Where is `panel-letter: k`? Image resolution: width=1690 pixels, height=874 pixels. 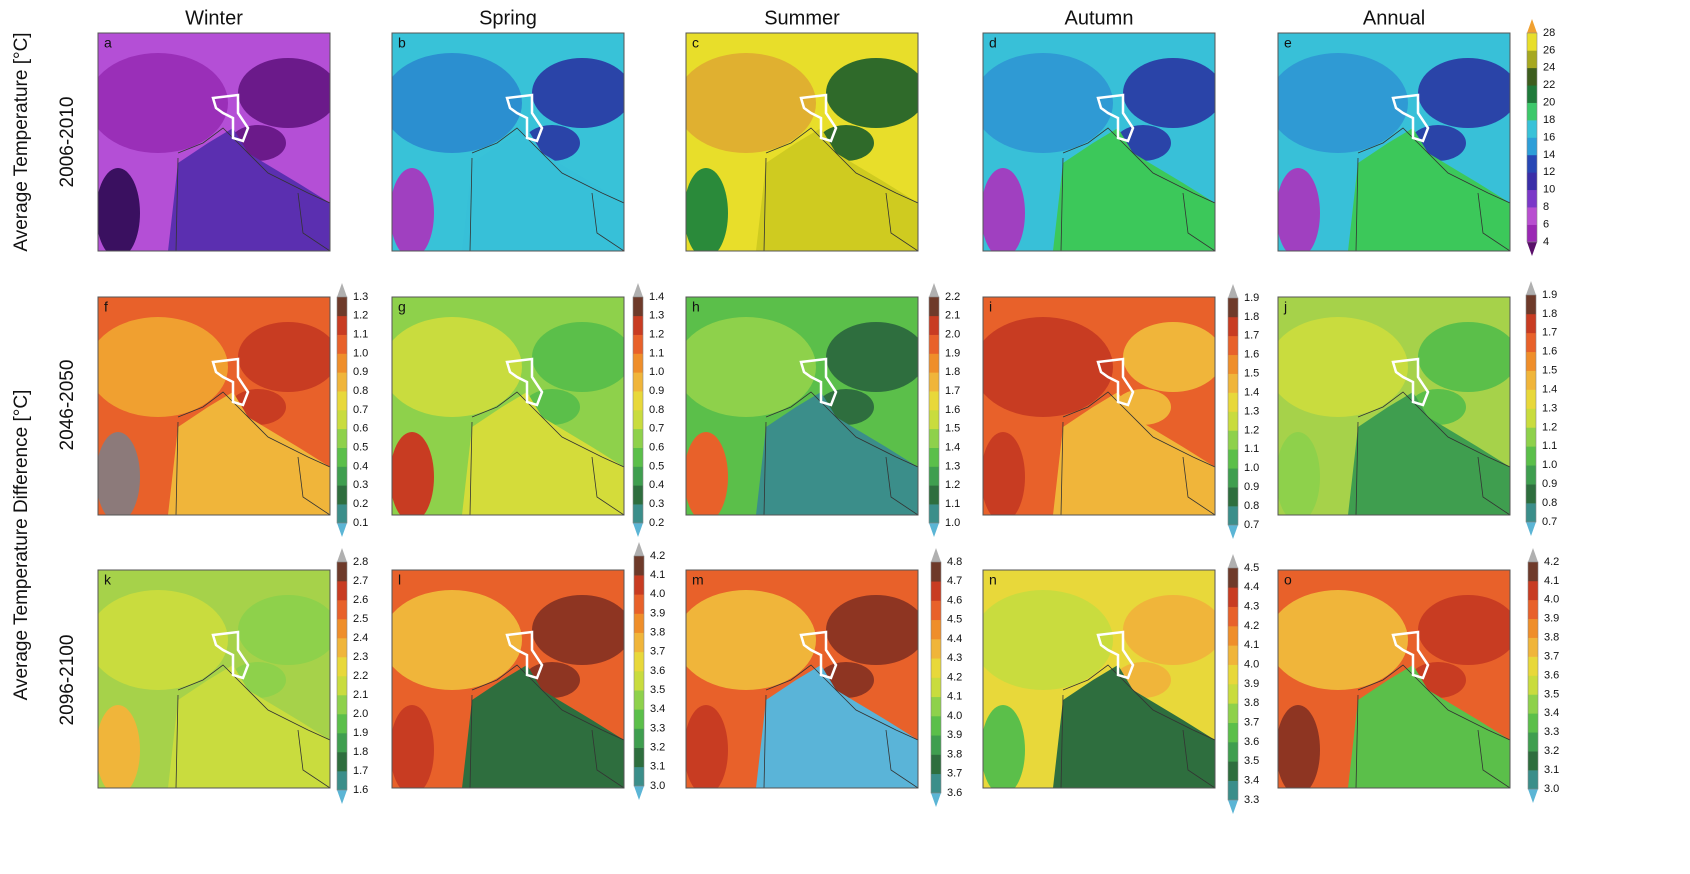
panel-letter: k is located at coordinates (108, 580).